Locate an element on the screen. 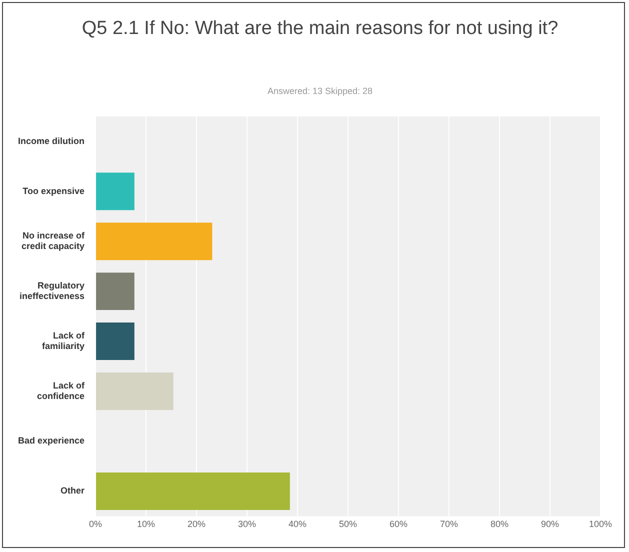 This screenshot has height=552, width=629. x-tick-label: 40% is located at coordinates (297, 524).